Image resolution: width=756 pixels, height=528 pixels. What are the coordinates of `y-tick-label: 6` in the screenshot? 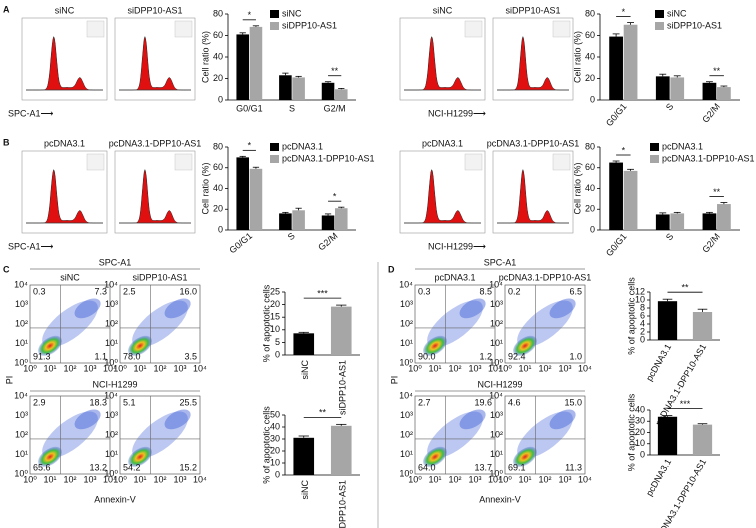 It's located at (642, 315).